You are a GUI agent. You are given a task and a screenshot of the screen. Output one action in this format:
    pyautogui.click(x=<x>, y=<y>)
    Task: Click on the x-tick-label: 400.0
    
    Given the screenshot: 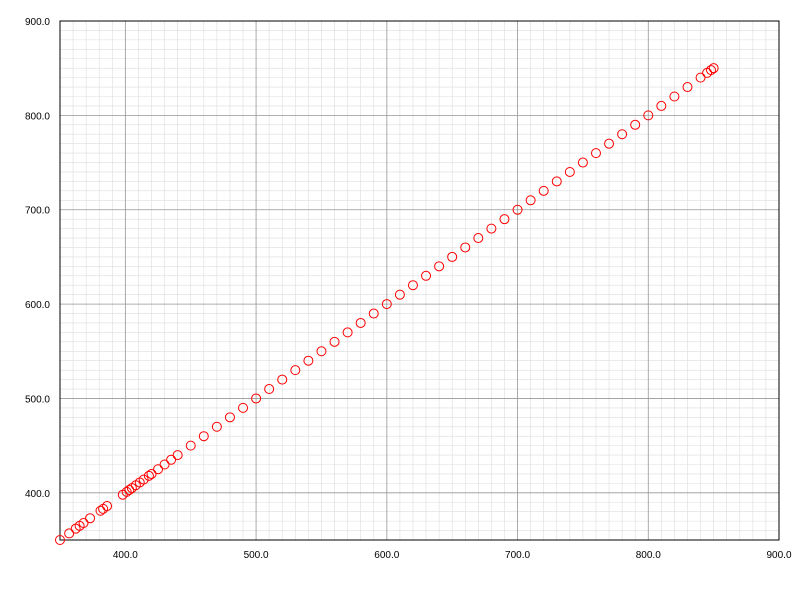 What is the action you would take?
    pyautogui.click(x=125, y=555)
    